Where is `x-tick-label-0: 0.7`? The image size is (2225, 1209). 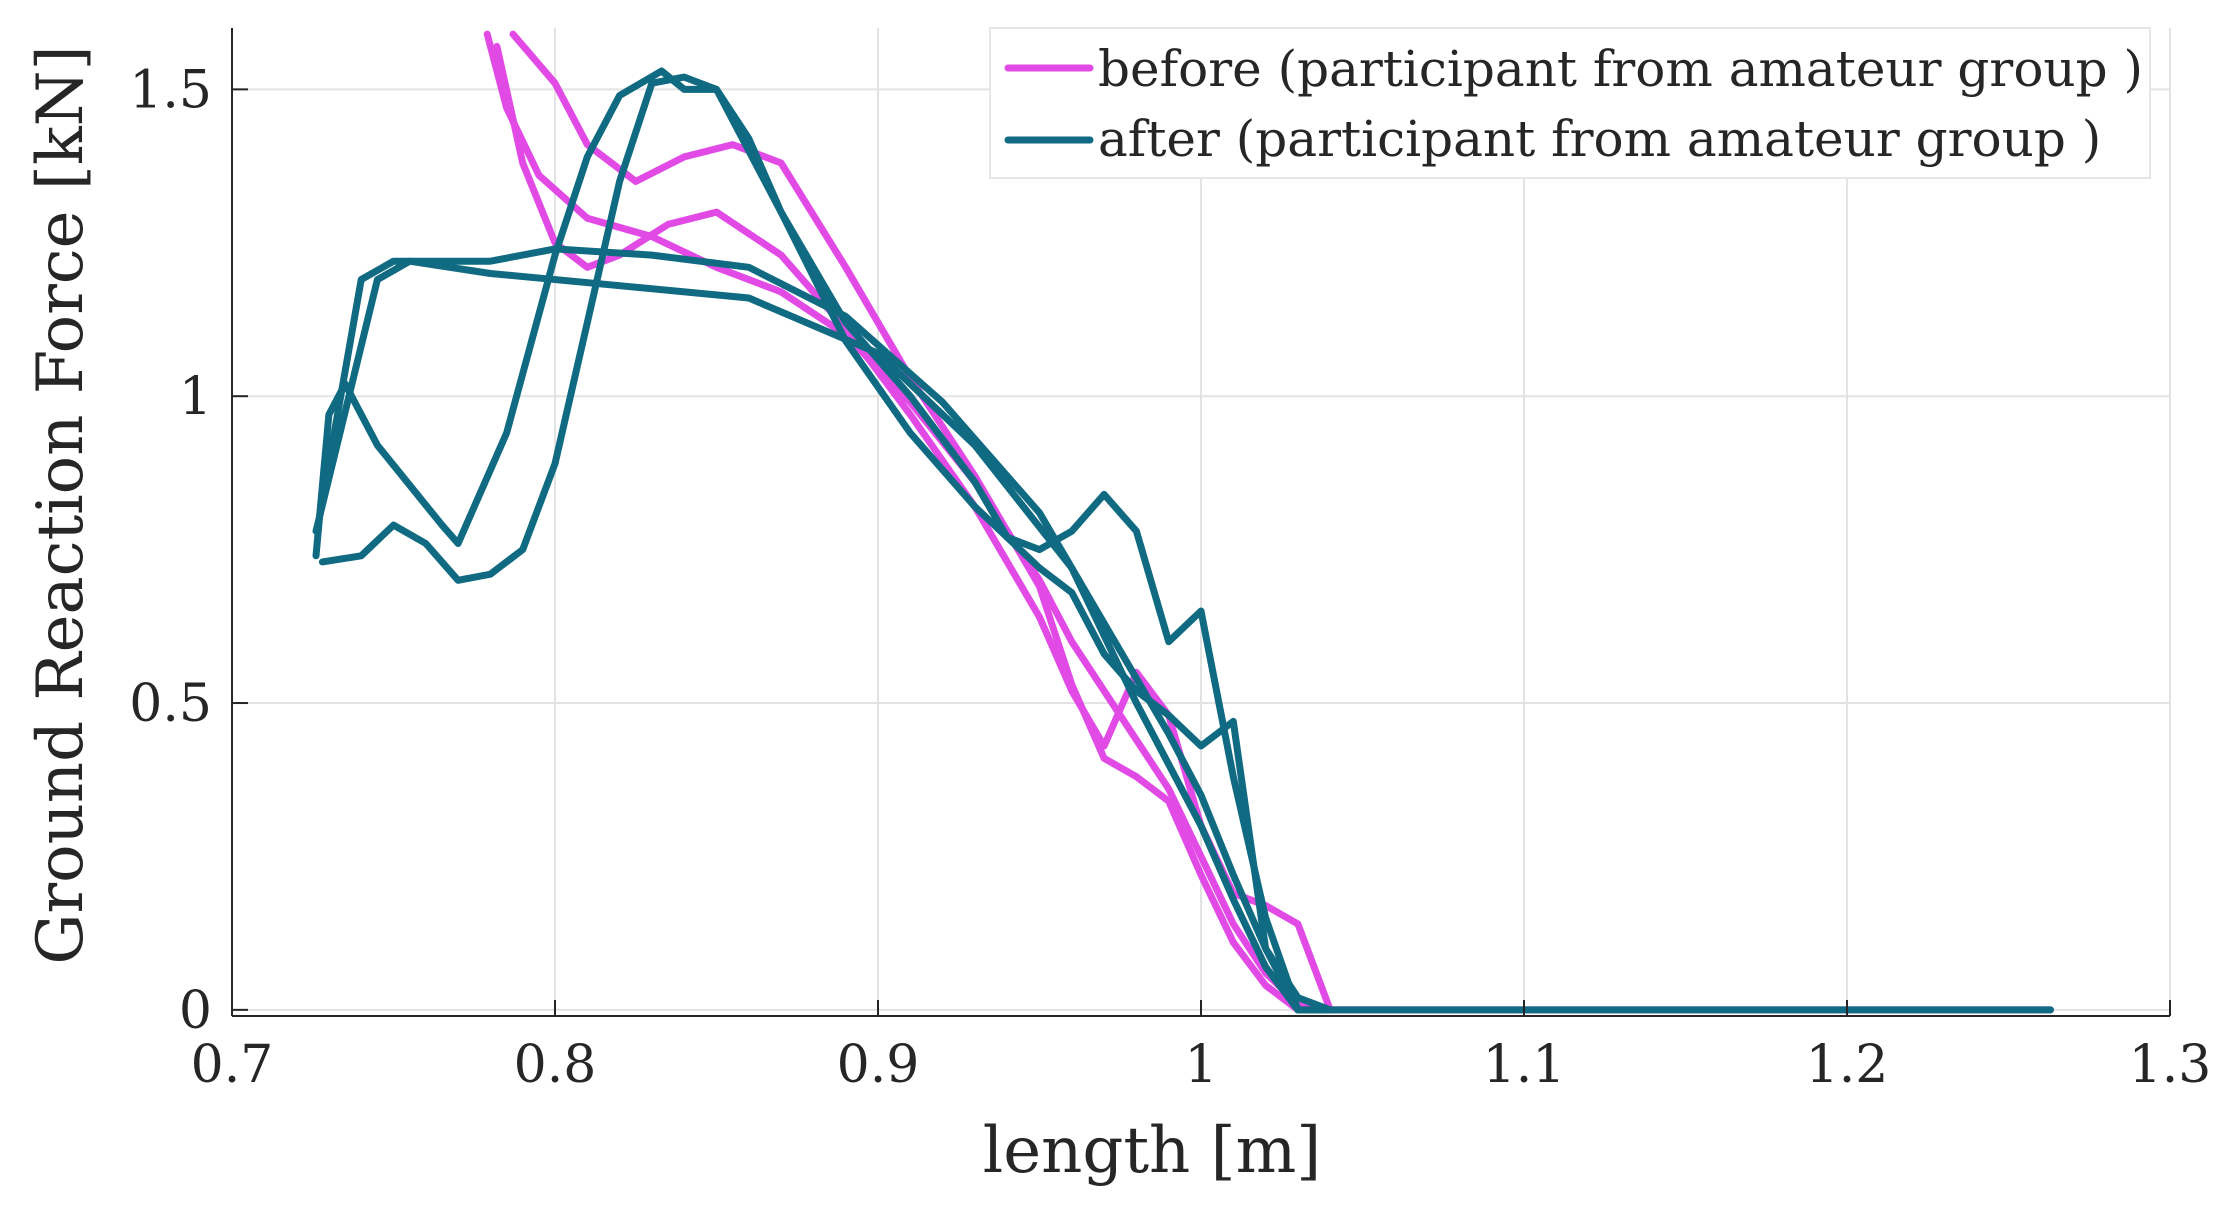 x-tick-label-0: 0.7 is located at coordinates (232, 1065).